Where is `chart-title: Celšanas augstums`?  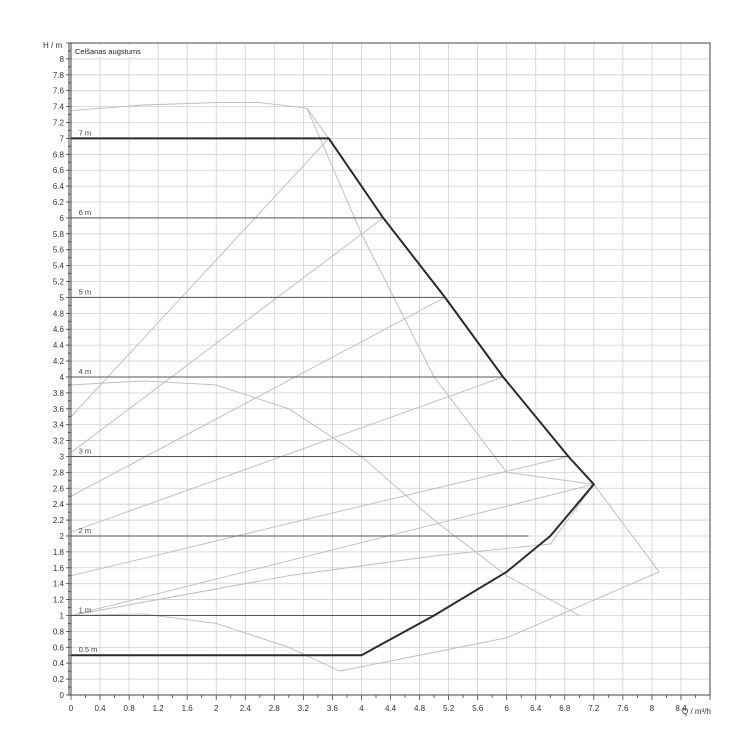
chart-title: Celšanas augstums is located at coordinates (108, 51).